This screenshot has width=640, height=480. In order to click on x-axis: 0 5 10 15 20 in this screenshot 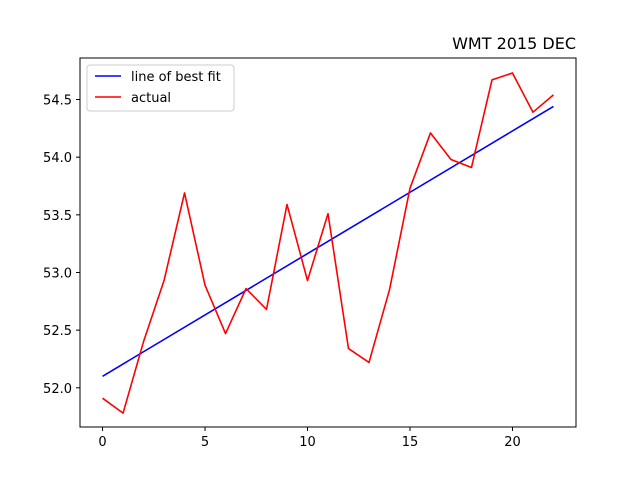, I will do `click(309, 438)`.